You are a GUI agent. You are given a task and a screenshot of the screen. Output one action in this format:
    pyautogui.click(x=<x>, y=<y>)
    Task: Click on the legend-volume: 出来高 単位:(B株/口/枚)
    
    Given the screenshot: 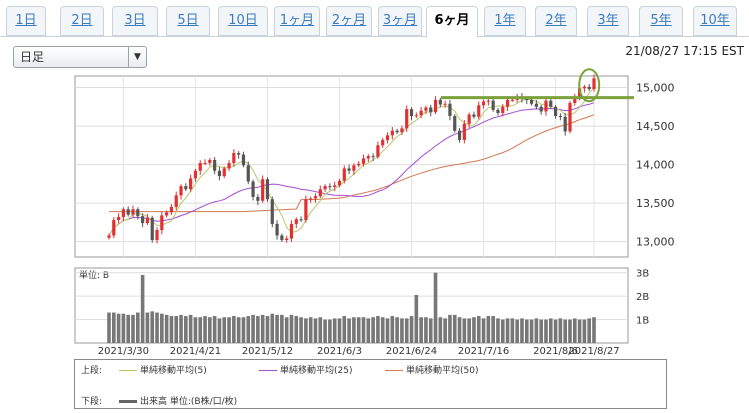 What is the action you would take?
    pyautogui.click(x=178, y=400)
    